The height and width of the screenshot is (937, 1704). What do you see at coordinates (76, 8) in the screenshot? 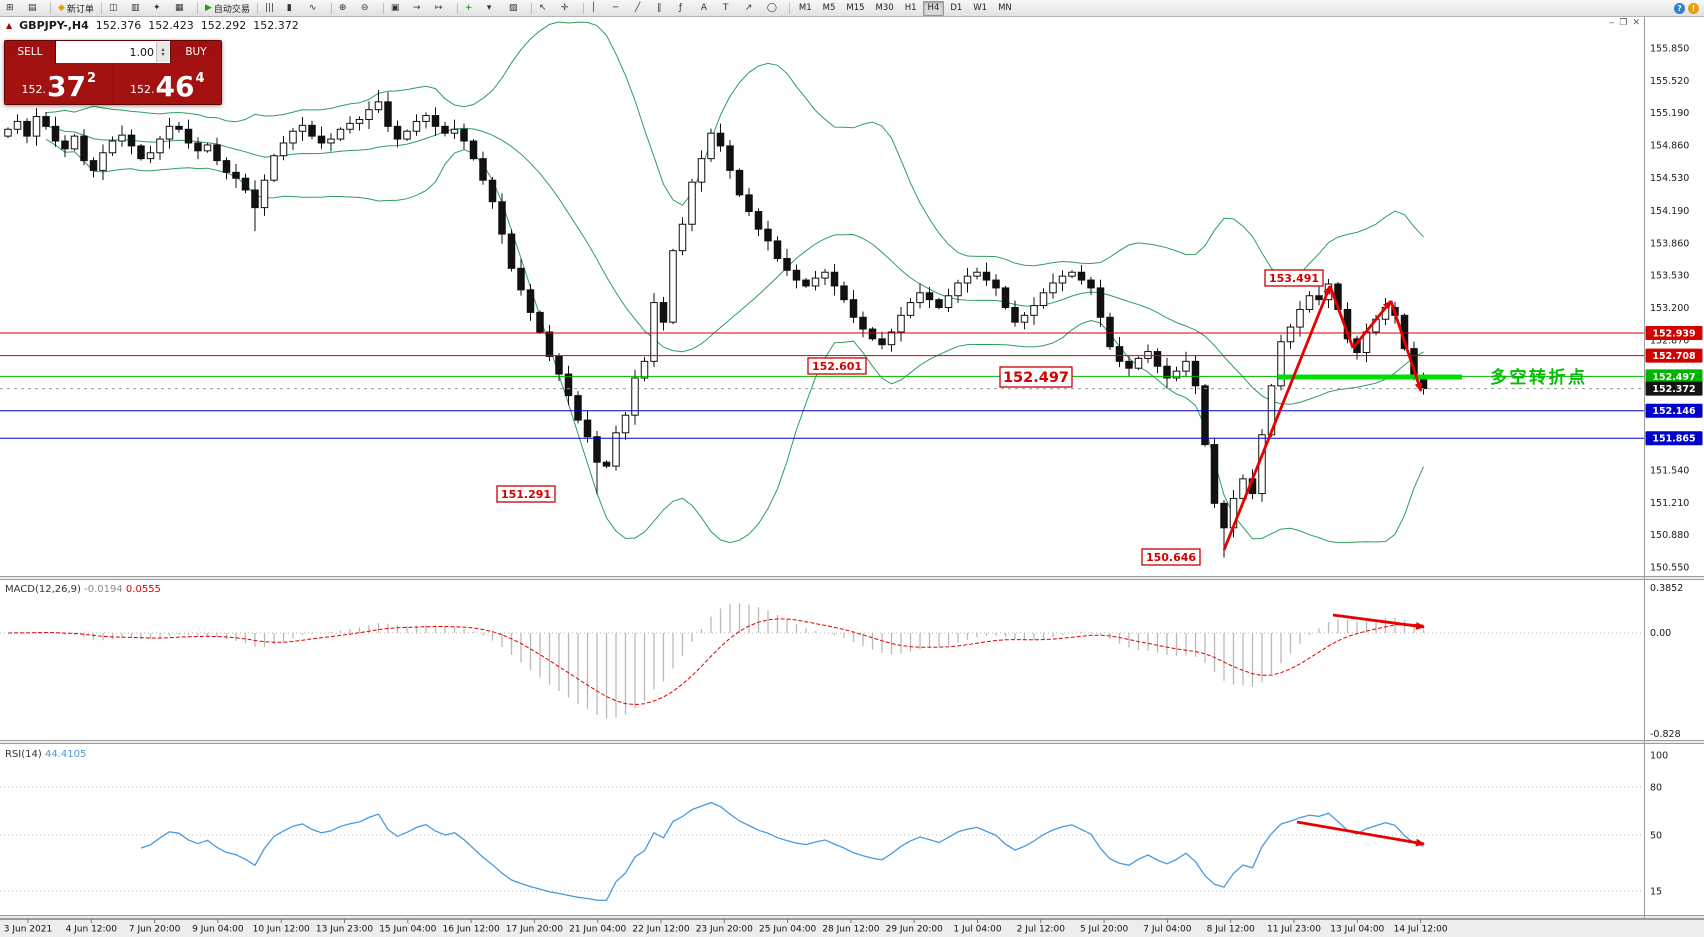
I see `new-order-button: ◆ 新订单` at bounding box center [76, 8].